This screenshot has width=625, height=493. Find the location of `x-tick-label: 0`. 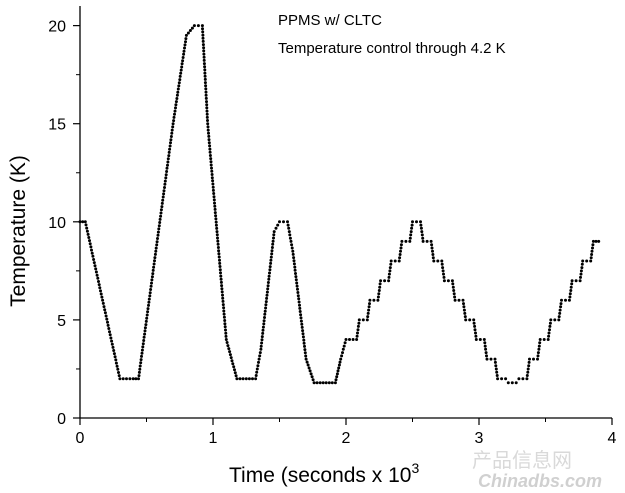

x-tick-label: 0 is located at coordinates (80, 438).